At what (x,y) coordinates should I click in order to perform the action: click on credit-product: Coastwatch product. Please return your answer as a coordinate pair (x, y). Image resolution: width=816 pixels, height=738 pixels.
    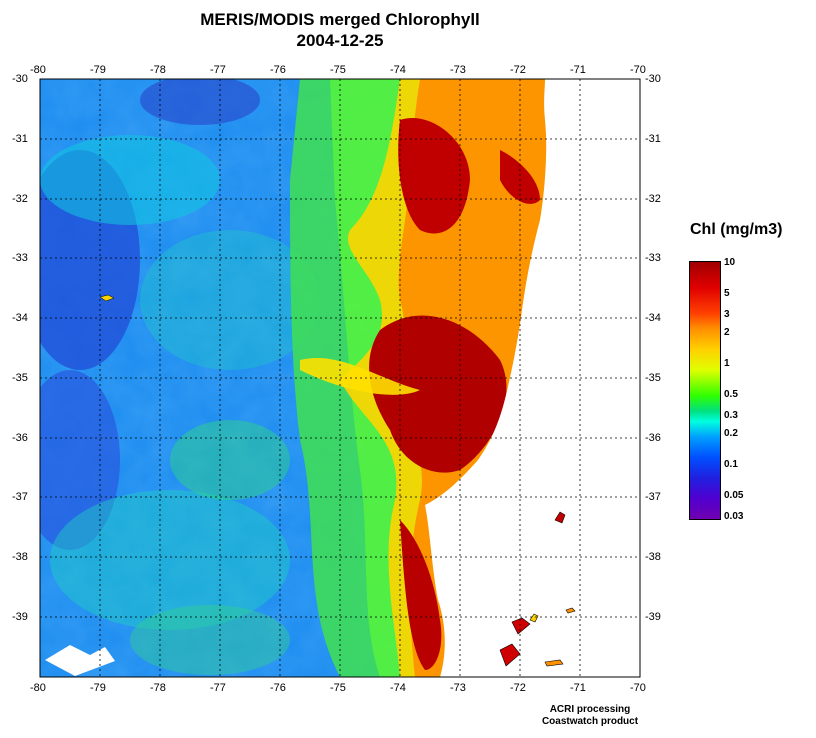
    Looking at the image, I should click on (590, 721).